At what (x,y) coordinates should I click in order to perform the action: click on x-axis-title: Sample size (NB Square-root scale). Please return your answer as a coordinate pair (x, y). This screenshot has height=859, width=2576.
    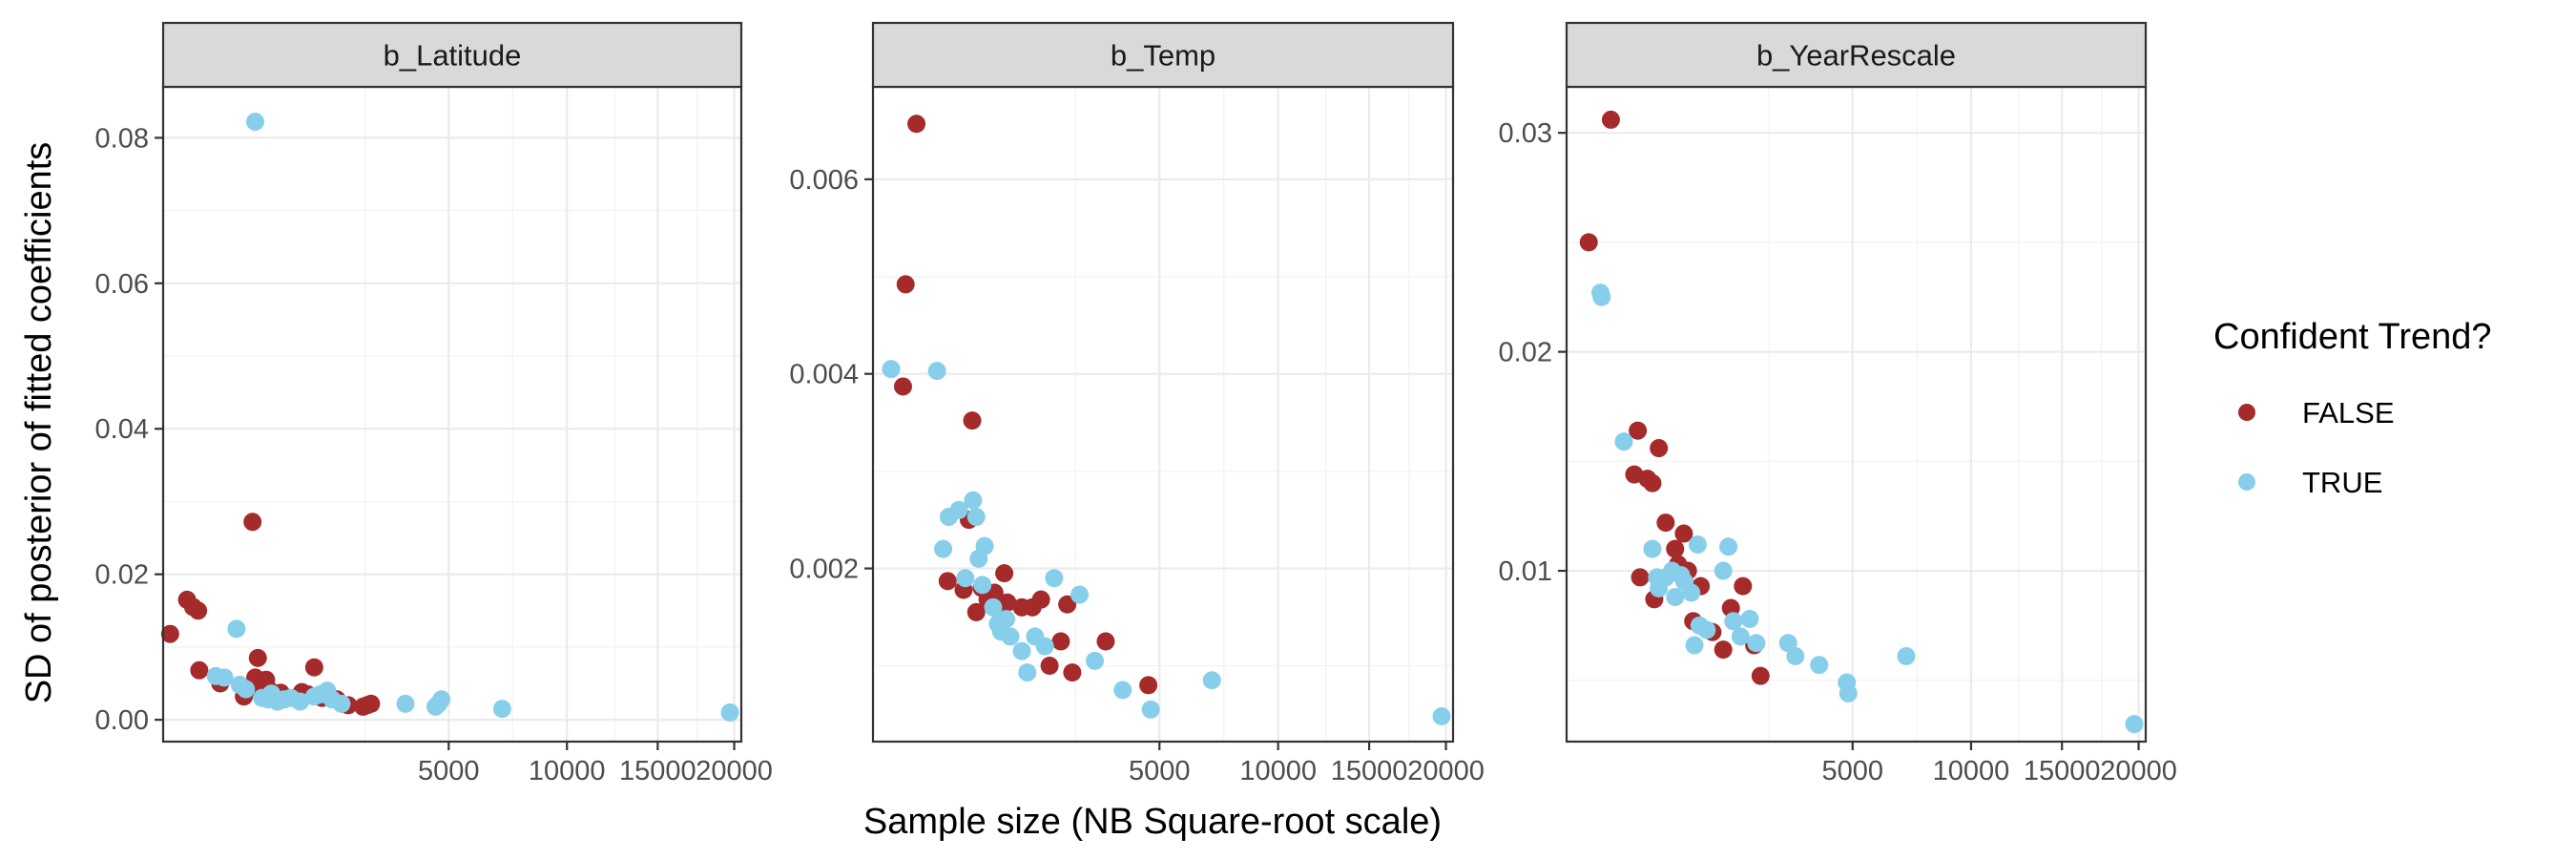
    Looking at the image, I should click on (1152, 822).